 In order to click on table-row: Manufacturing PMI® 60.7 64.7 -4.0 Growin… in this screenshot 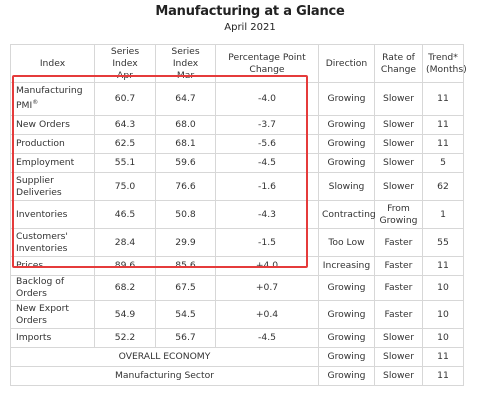, I will do `click(237, 99)`.